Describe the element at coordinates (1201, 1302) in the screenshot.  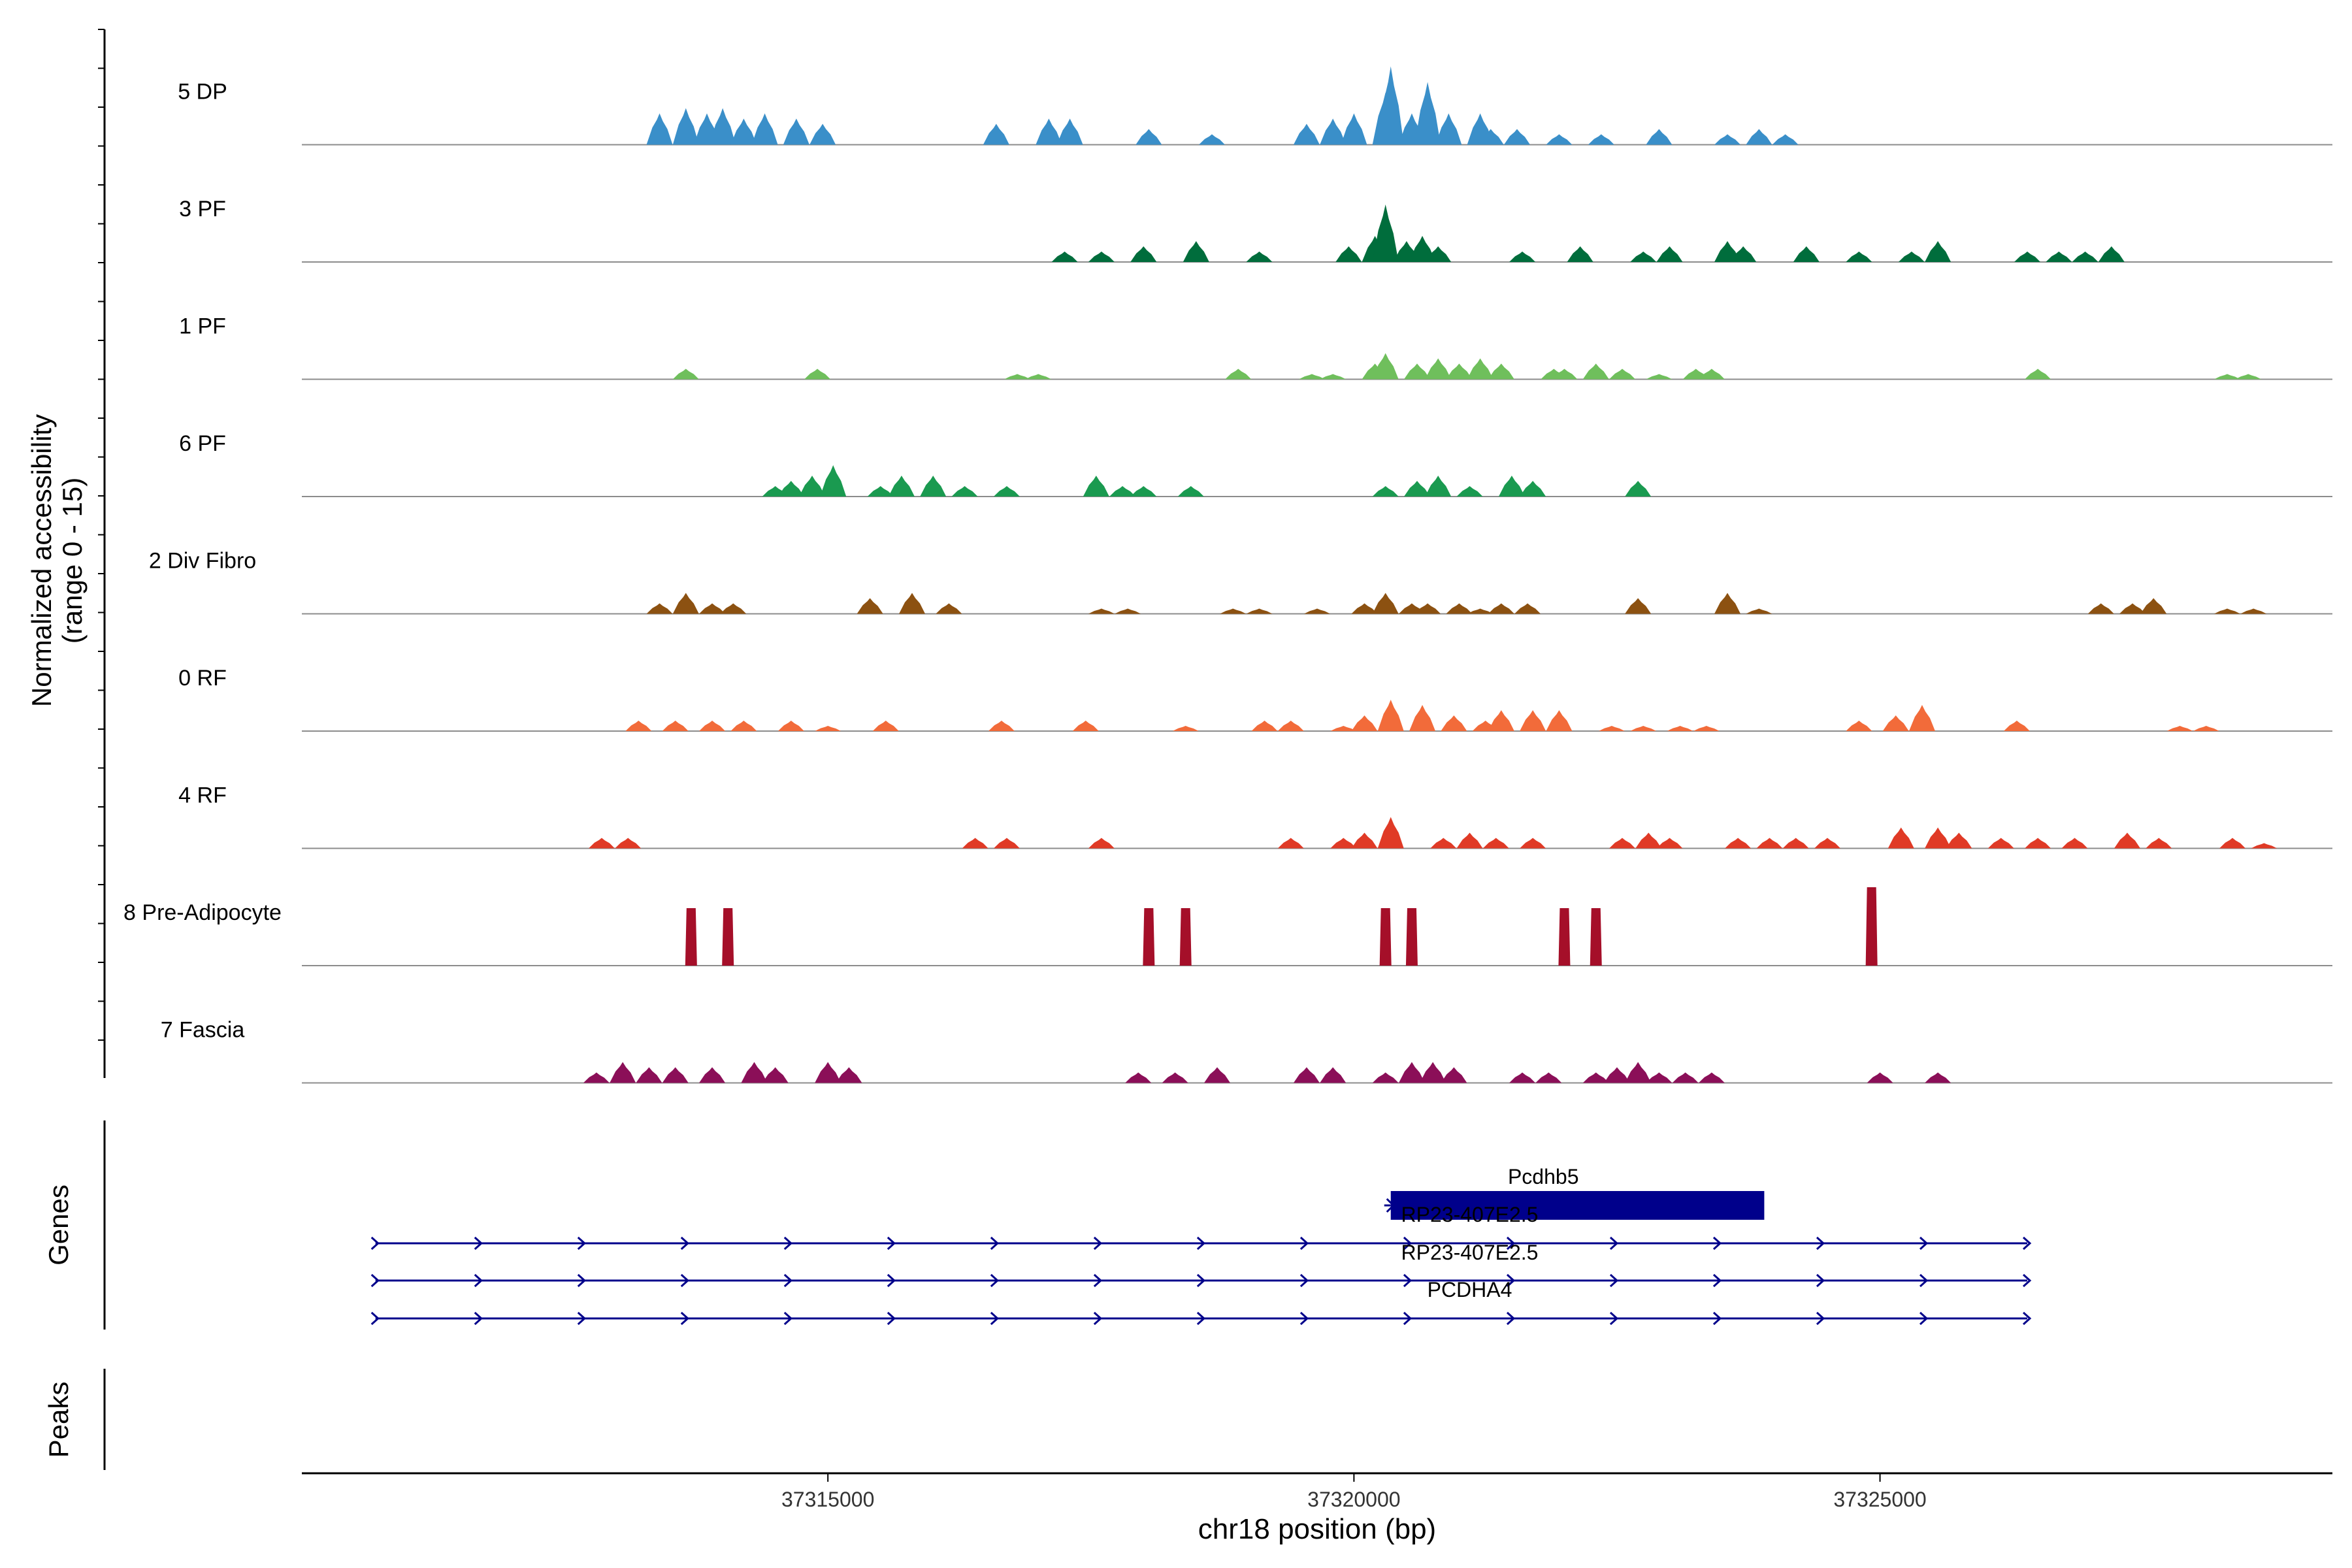
I see `gene-pcdha4: PCDHA4` at that location.